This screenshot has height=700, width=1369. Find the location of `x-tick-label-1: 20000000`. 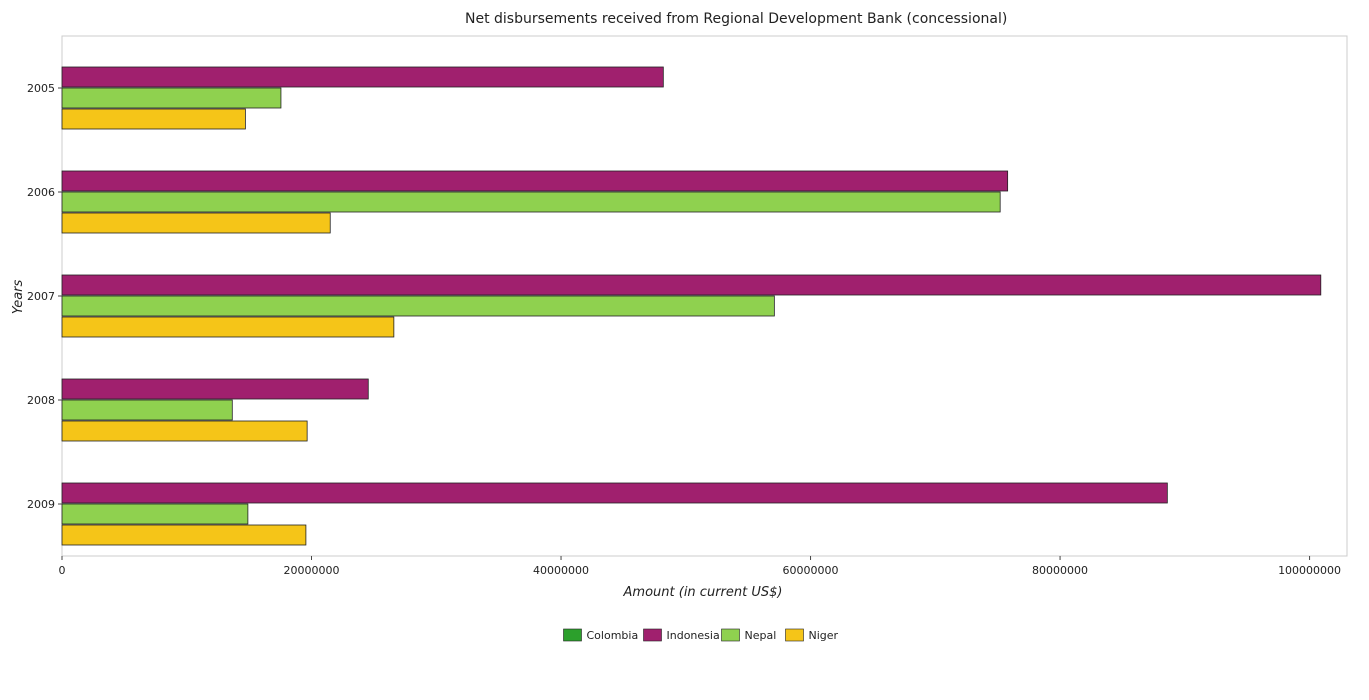

x-tick-label-1: 20000000 is located at coordinates (312, 570).